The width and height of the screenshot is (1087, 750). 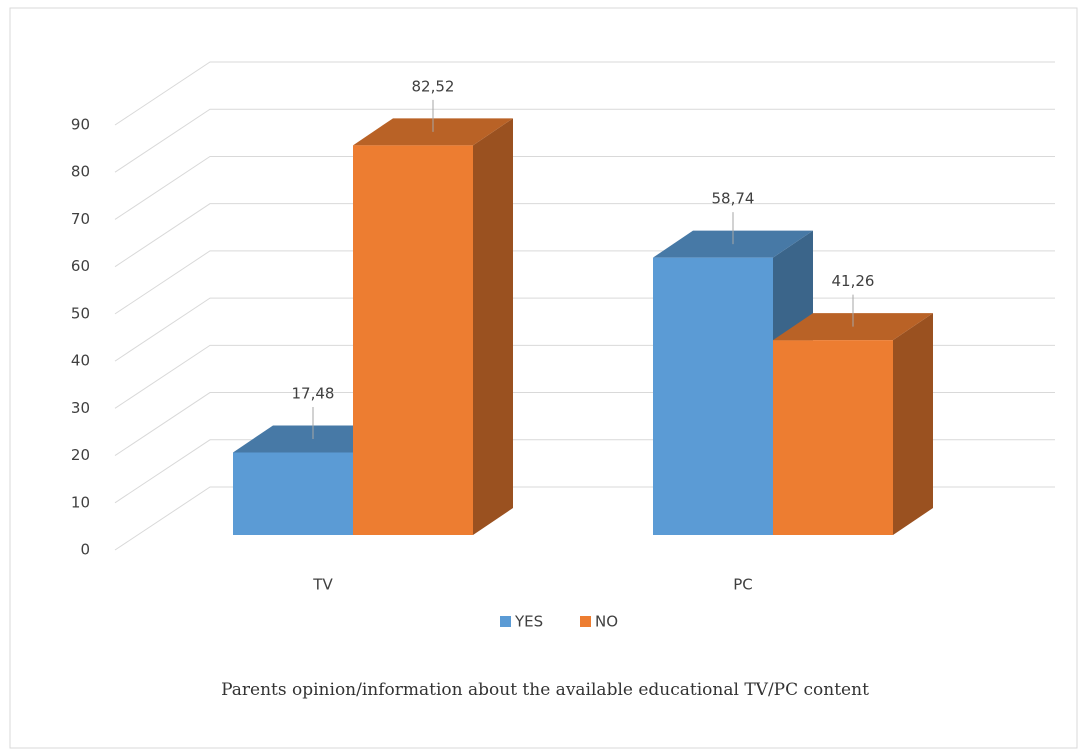 I want to click on y-tick-label: 90, so click(x=80, y=125).